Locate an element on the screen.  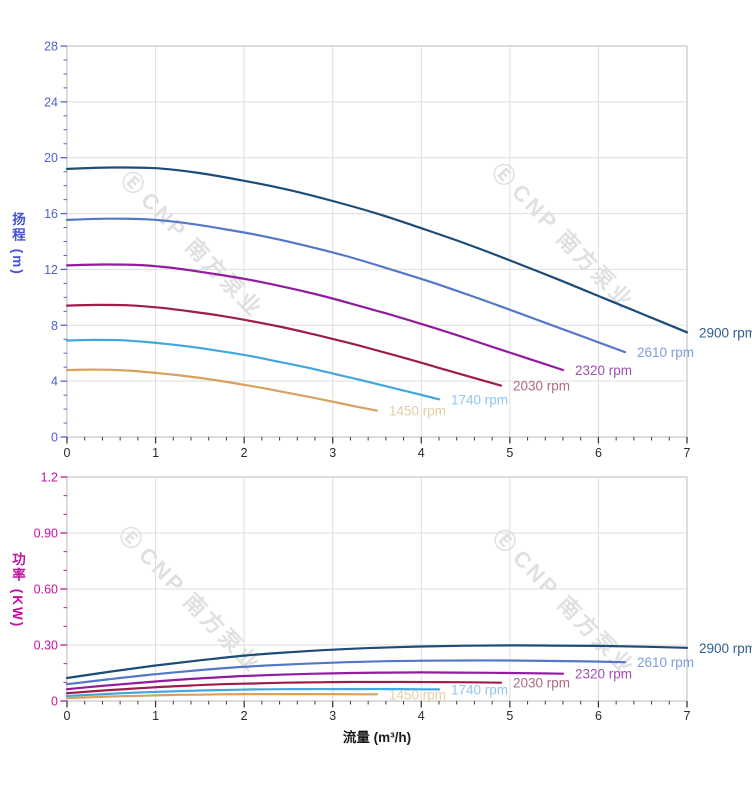
power-x-tick-label: 2 is located at coordinates (244, 716).